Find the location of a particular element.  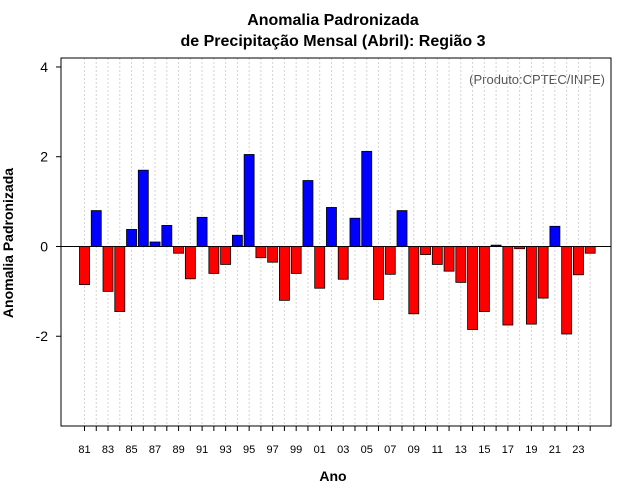

x-axis-title: Ano is located at coordinates (332, 476).